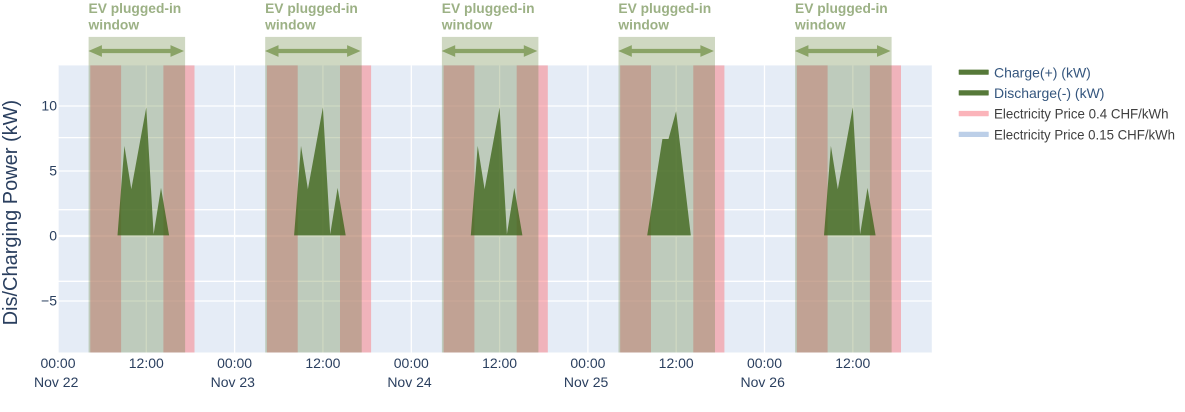 The width and height of the screenshot is (1185, 412). I want to click on svg-text: 0, so click(53, 236).